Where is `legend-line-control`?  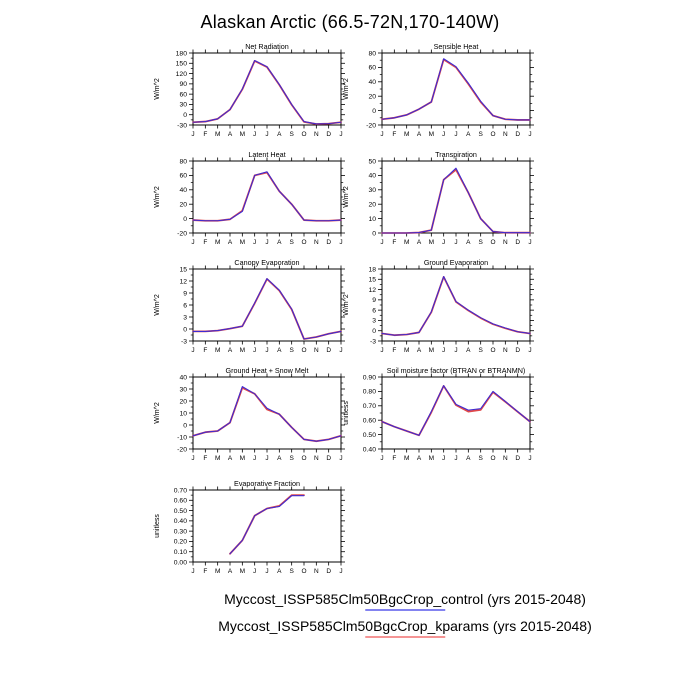
legend-line-control is located at coordinates (405, 610).